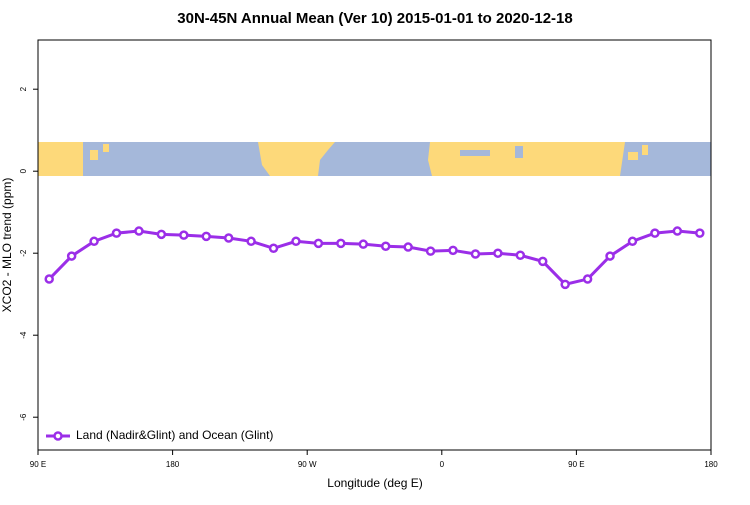  What do you see at coordinates (442, 464) in the screenshot?
I see `x-tick-label: 0` at bounding box center [442, 464].